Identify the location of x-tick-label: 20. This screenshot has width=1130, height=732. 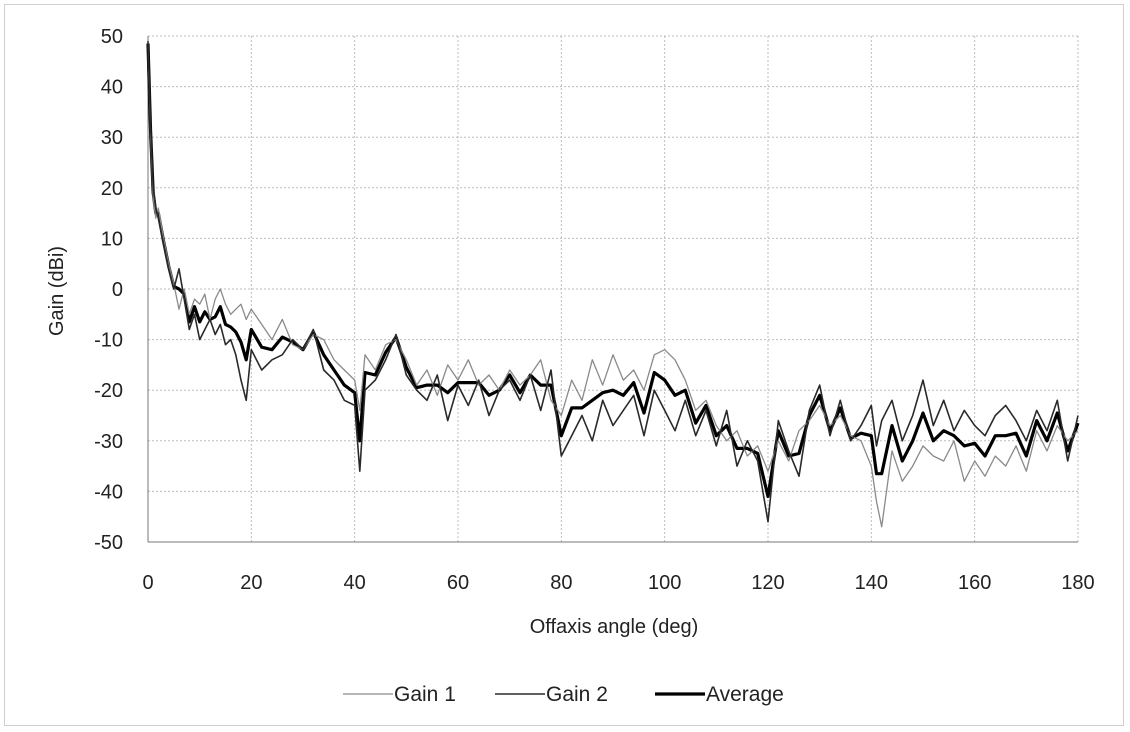
(251, 583).